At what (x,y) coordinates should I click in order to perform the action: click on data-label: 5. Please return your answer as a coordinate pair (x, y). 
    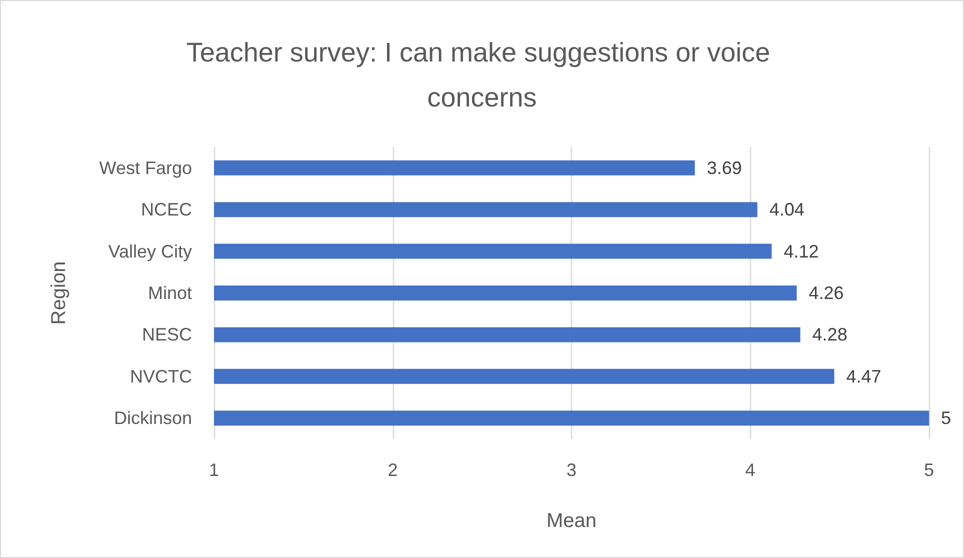
    Looking at the image, I should click on (946, 418).